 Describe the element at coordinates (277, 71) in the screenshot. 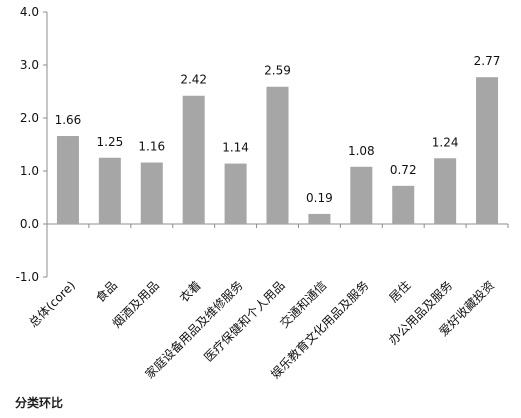

I see `data-label: 2.59` at that location.